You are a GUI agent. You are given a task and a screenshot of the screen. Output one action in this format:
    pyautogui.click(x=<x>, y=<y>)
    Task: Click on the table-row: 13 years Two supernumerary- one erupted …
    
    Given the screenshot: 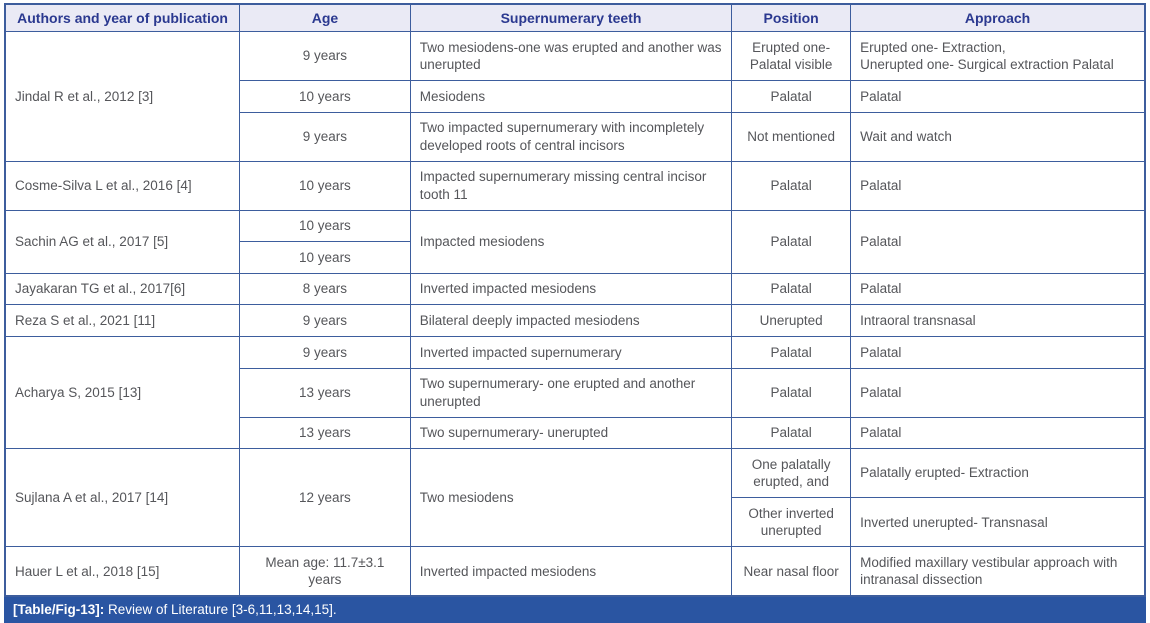 What is the action you would take?
    pyautogui.click(x=575, y=392)
    